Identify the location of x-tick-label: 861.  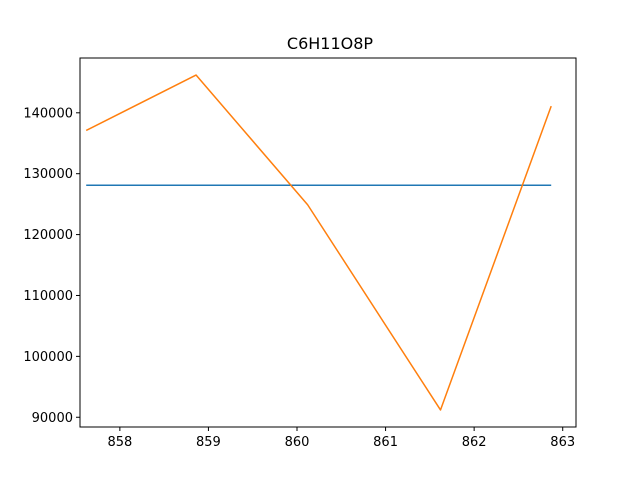
(385, 442).